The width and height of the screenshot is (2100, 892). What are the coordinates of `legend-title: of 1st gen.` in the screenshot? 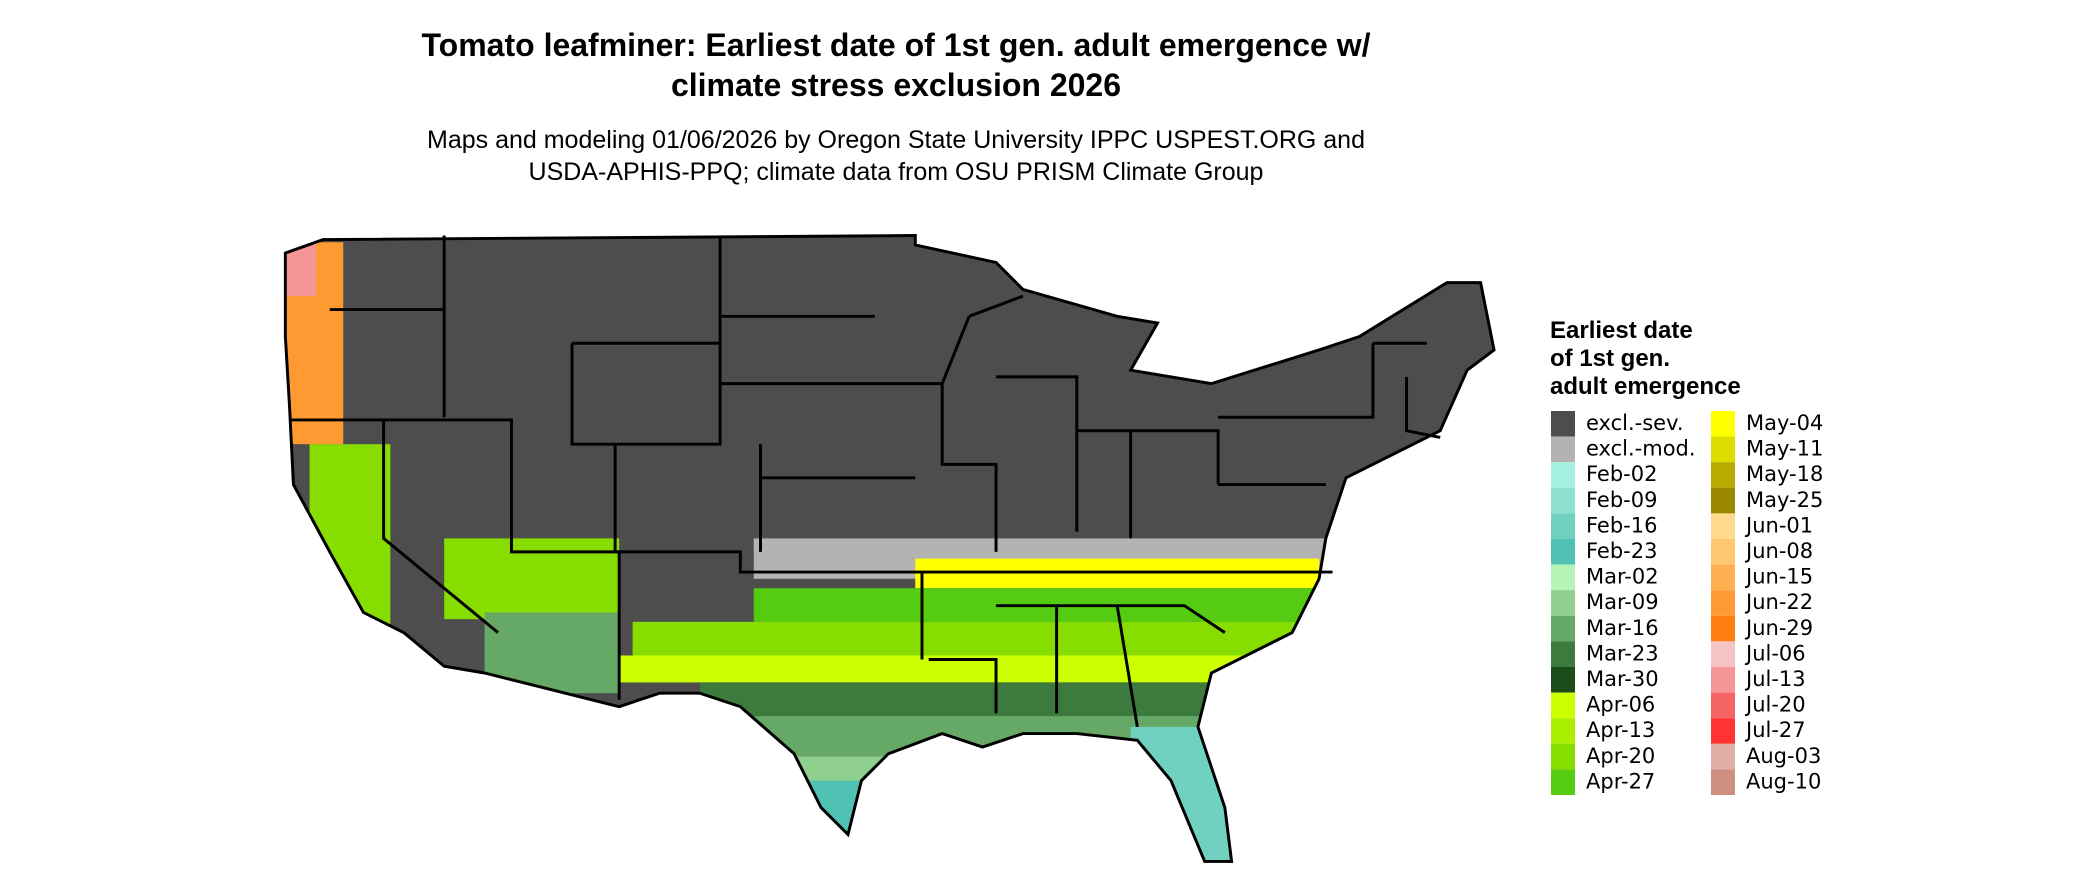 It's located at (1610, 358).